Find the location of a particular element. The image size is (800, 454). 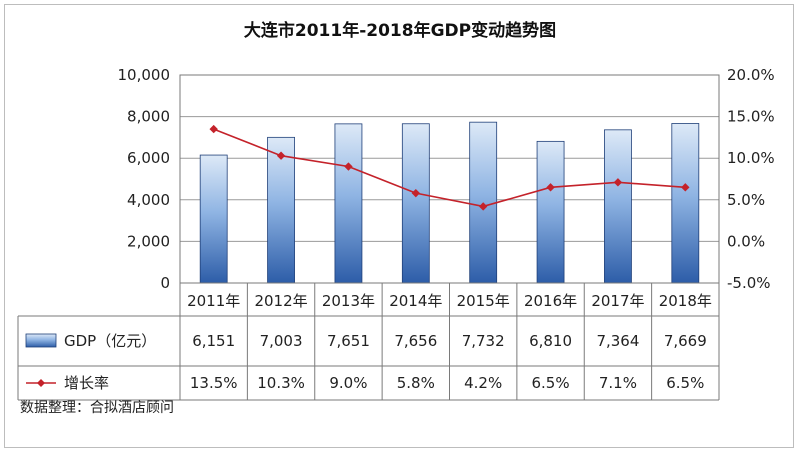

data-label-gdp: 7,651 is located at coordinates (348, 341).